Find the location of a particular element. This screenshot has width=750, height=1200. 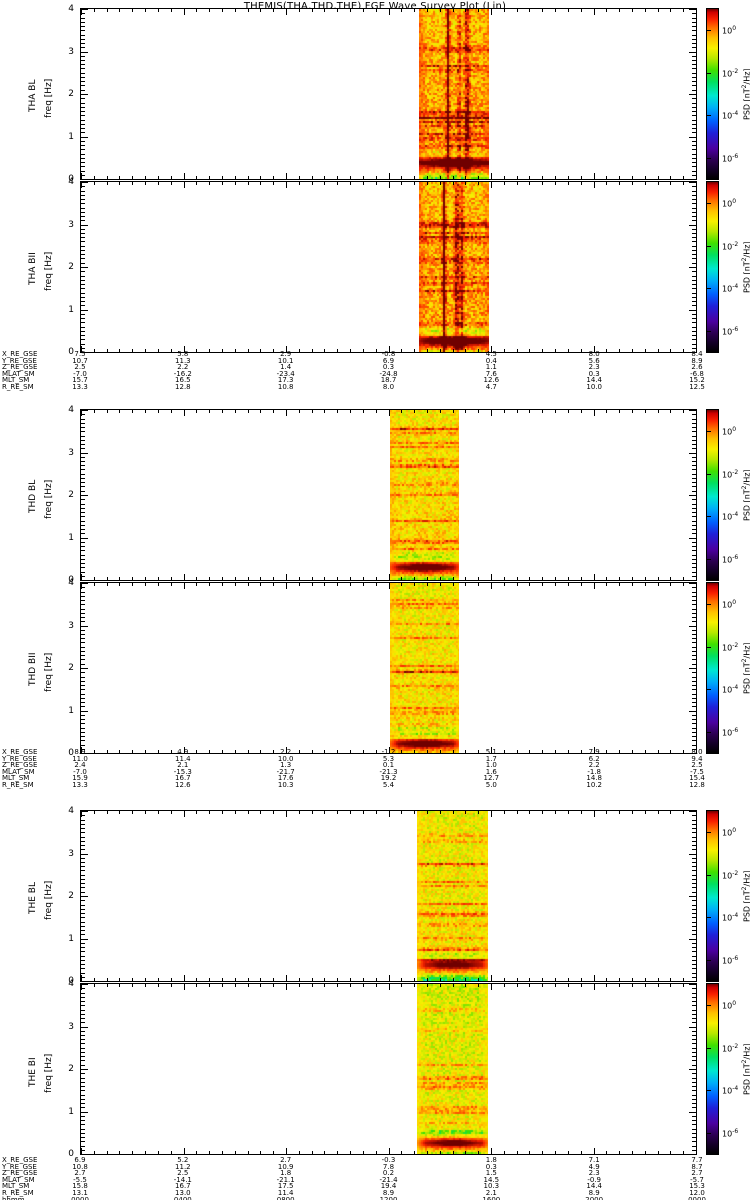

annot-row-label: MLT_SM is located at coordinates (16, 778).